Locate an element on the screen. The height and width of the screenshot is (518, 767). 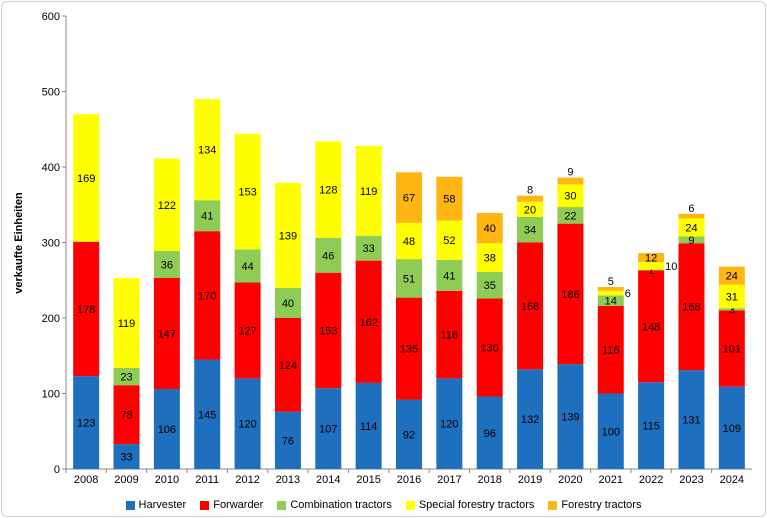
x-tick-label: 2014 is located at coordinates (328, 480).